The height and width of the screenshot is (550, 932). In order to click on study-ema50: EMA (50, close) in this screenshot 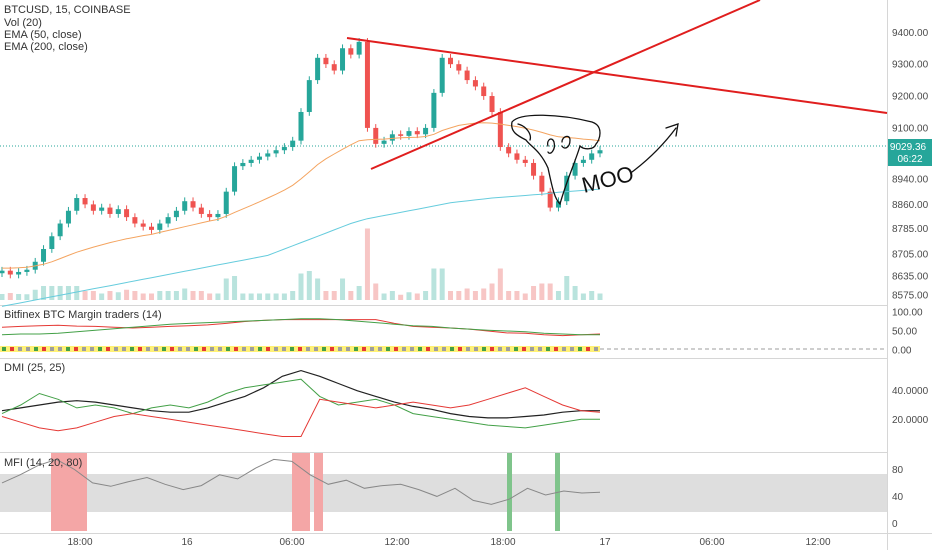, I will do `click(43, 35)`.